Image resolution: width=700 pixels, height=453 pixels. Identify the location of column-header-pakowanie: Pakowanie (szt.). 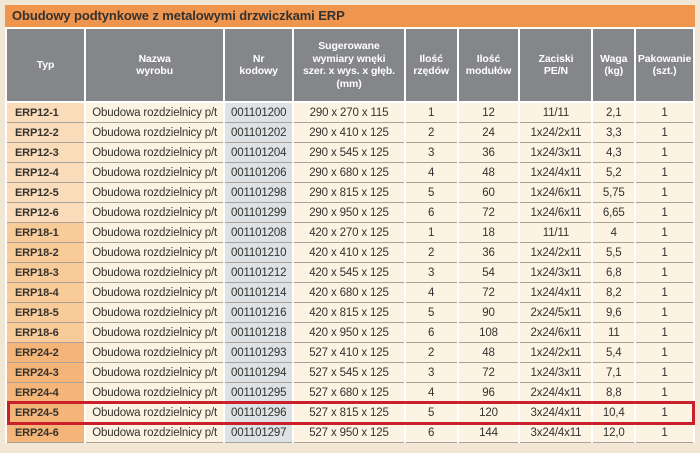
(664, 66).